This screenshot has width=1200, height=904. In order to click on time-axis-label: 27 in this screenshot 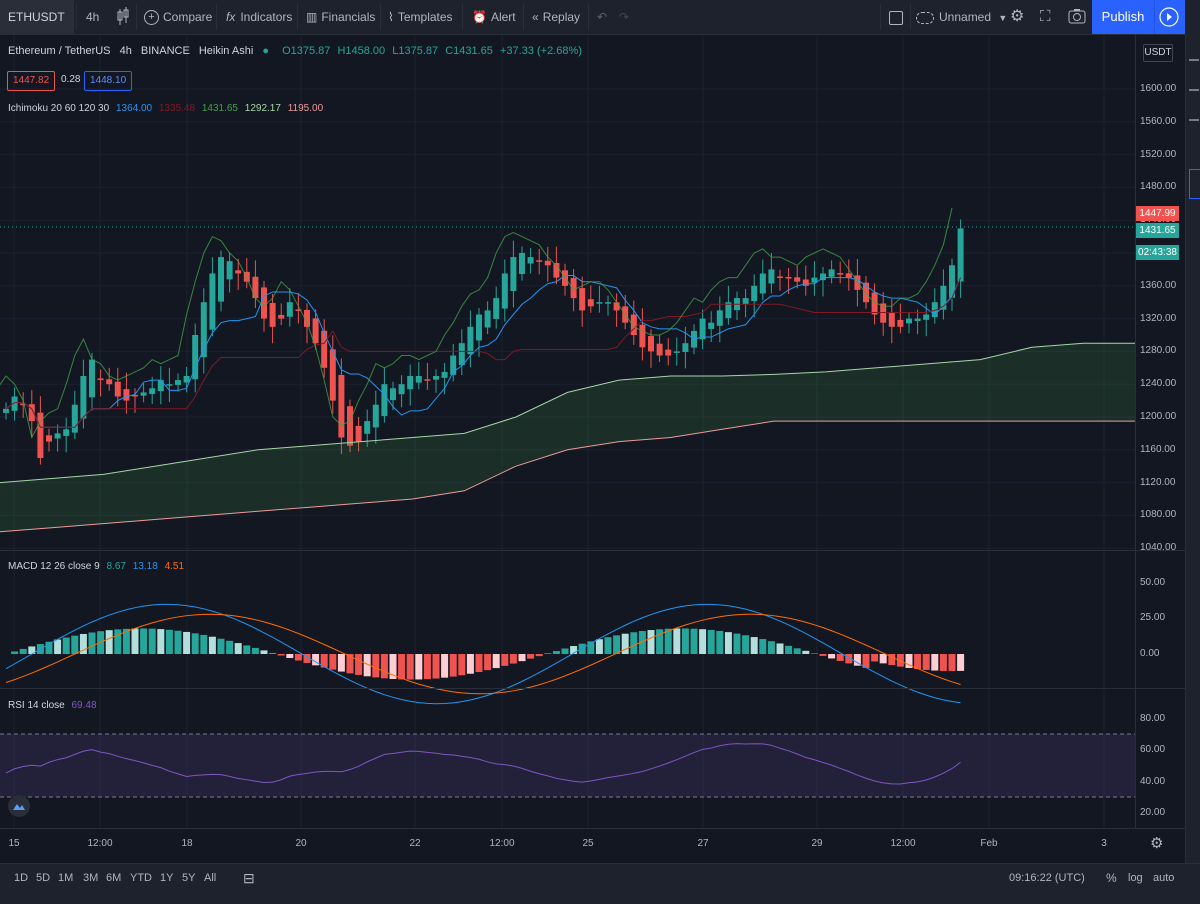, I will do `click(702, 843)`.